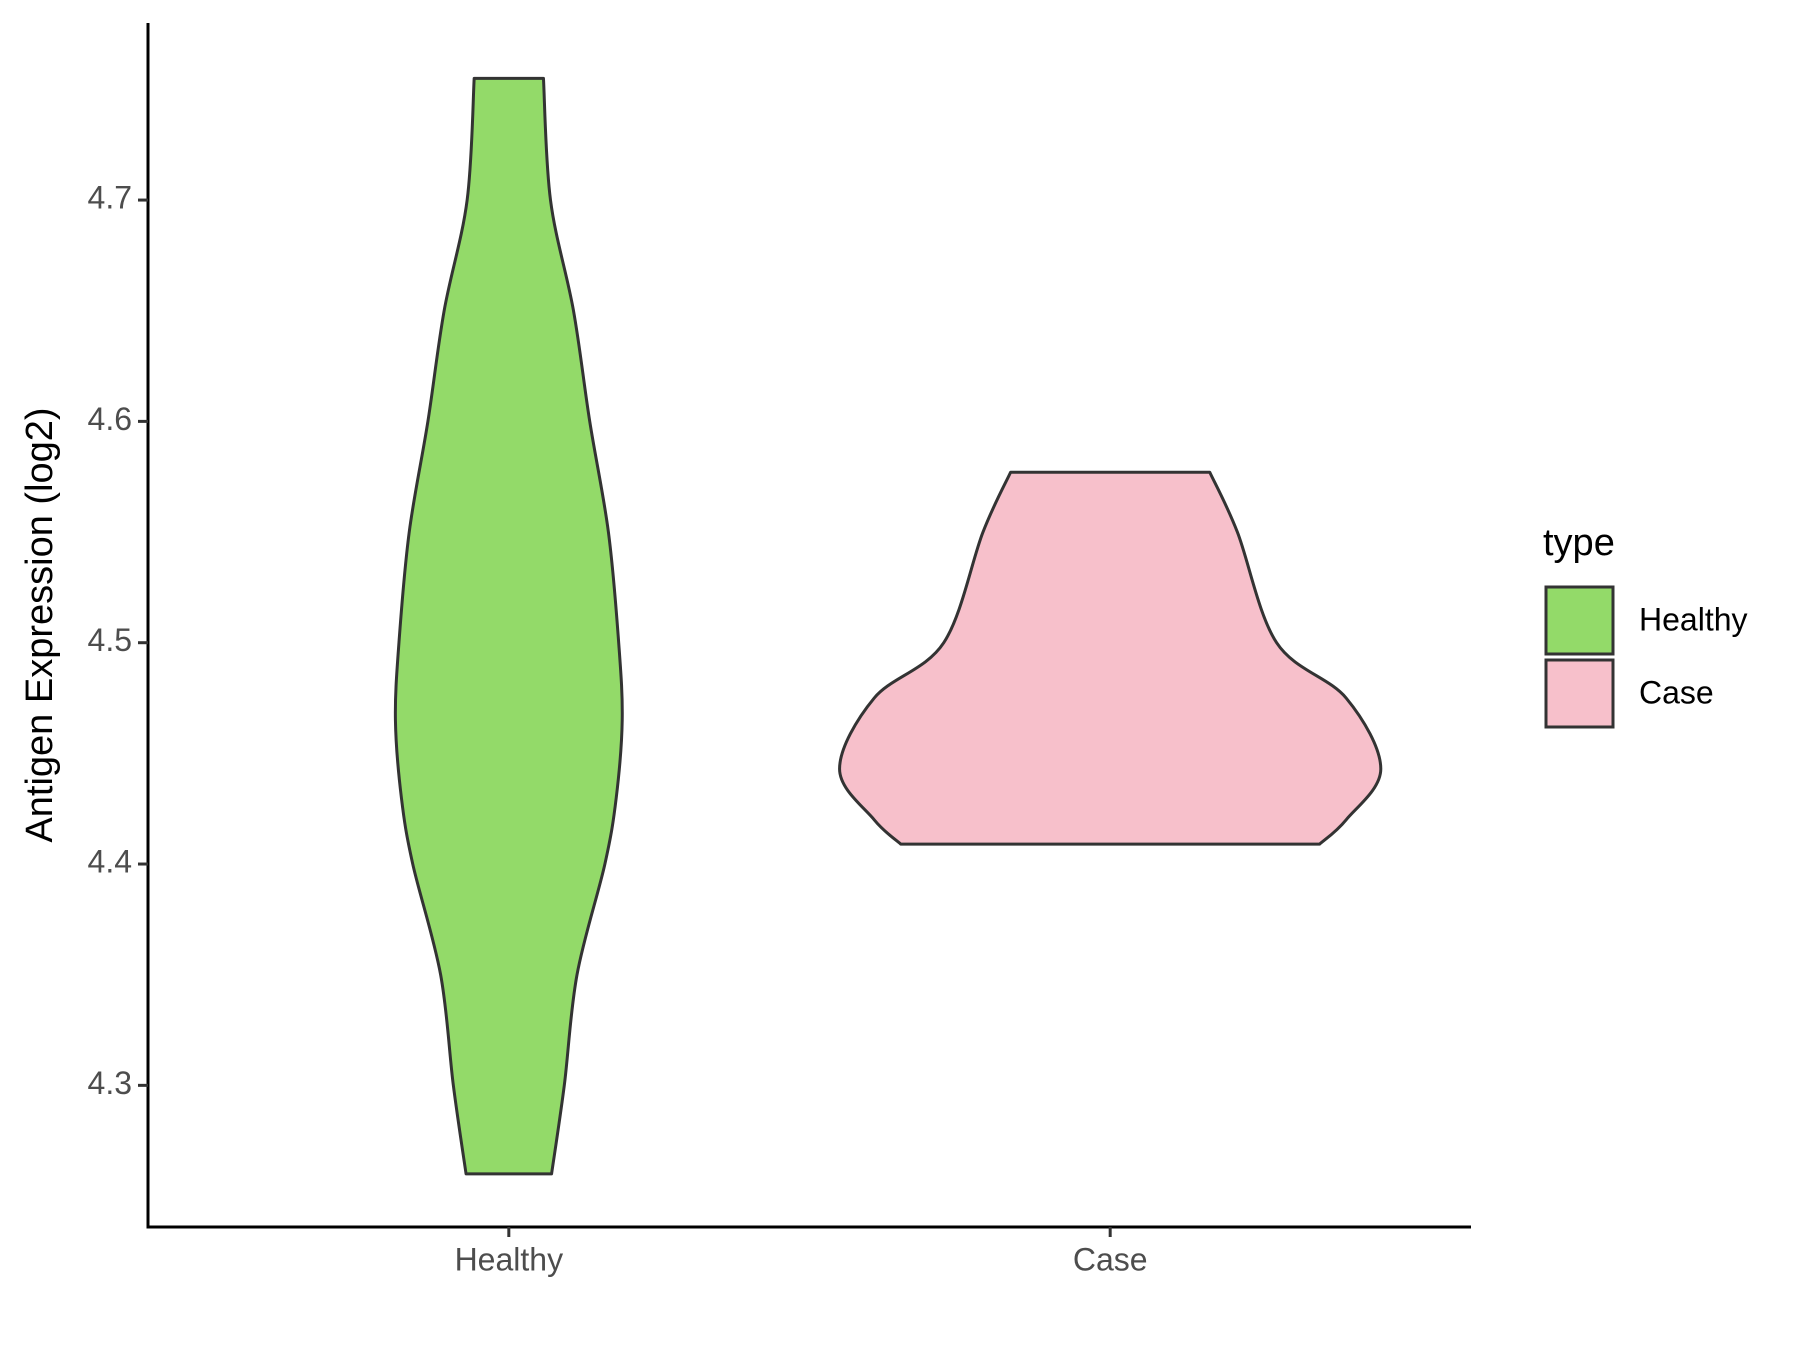 Image resolution: width=1800 pixels, height=1350 pixels. Describe the element at coordinates (1693, 619) in the screenshot. I see `legend-label: Healthy` at that location.